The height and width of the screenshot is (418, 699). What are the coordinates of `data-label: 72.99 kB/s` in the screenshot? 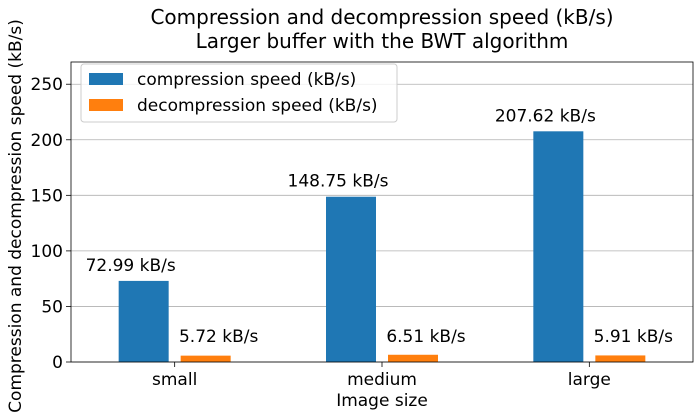 It's located at (131, 266).